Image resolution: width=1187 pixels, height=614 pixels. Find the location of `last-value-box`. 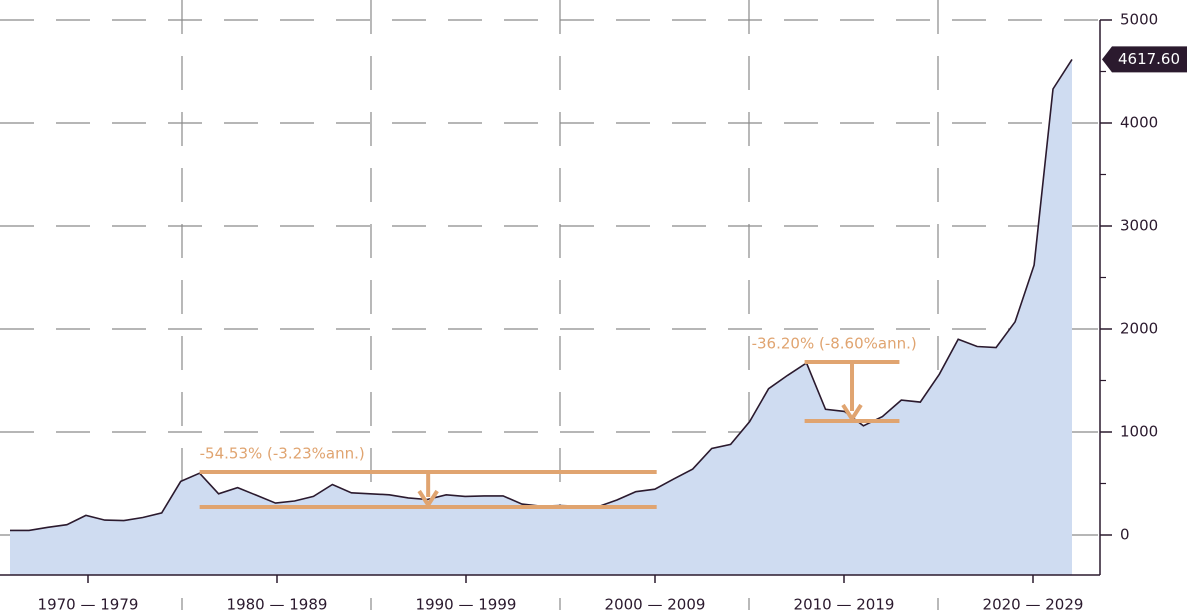

last-value-box is located at coordinates (1144, 59).